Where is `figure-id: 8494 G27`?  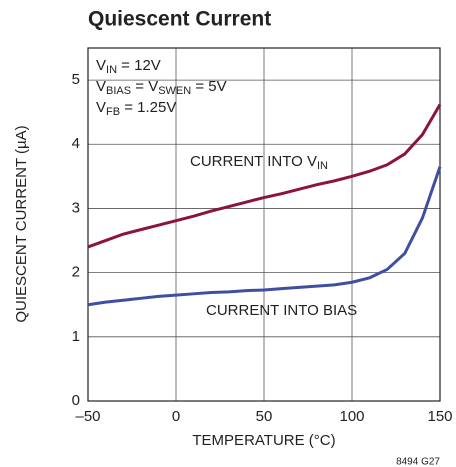
figure-id: 8494 G27 is located at coordinates (418, 462).